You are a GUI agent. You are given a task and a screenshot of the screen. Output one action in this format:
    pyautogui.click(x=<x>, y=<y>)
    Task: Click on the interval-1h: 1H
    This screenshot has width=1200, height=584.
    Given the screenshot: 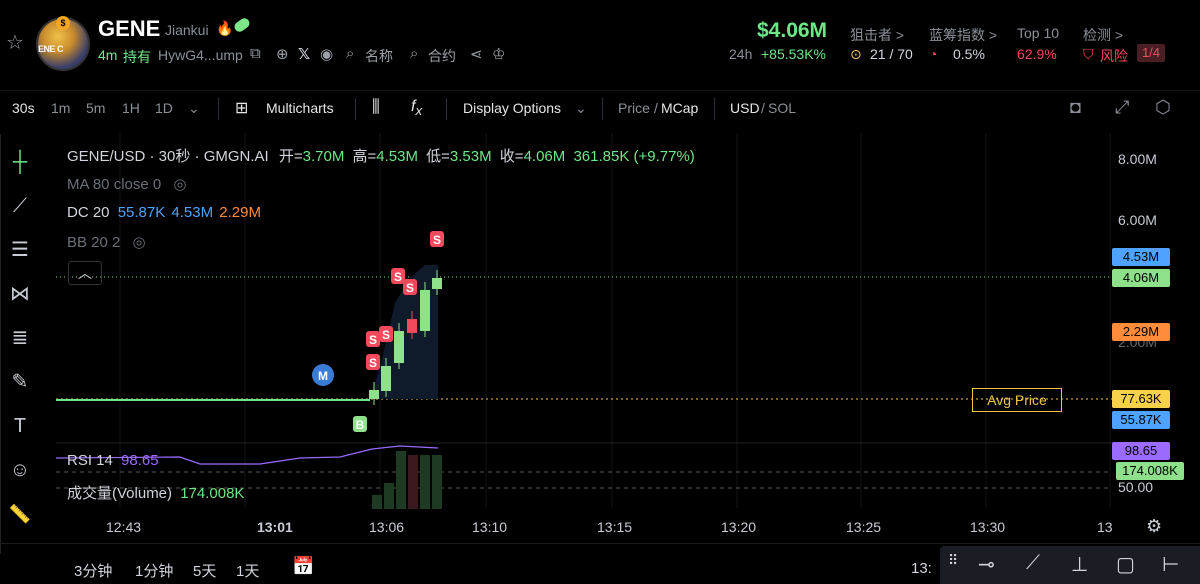 What is the action you would take?
    pyautogui.click(x=131, y=108)
    